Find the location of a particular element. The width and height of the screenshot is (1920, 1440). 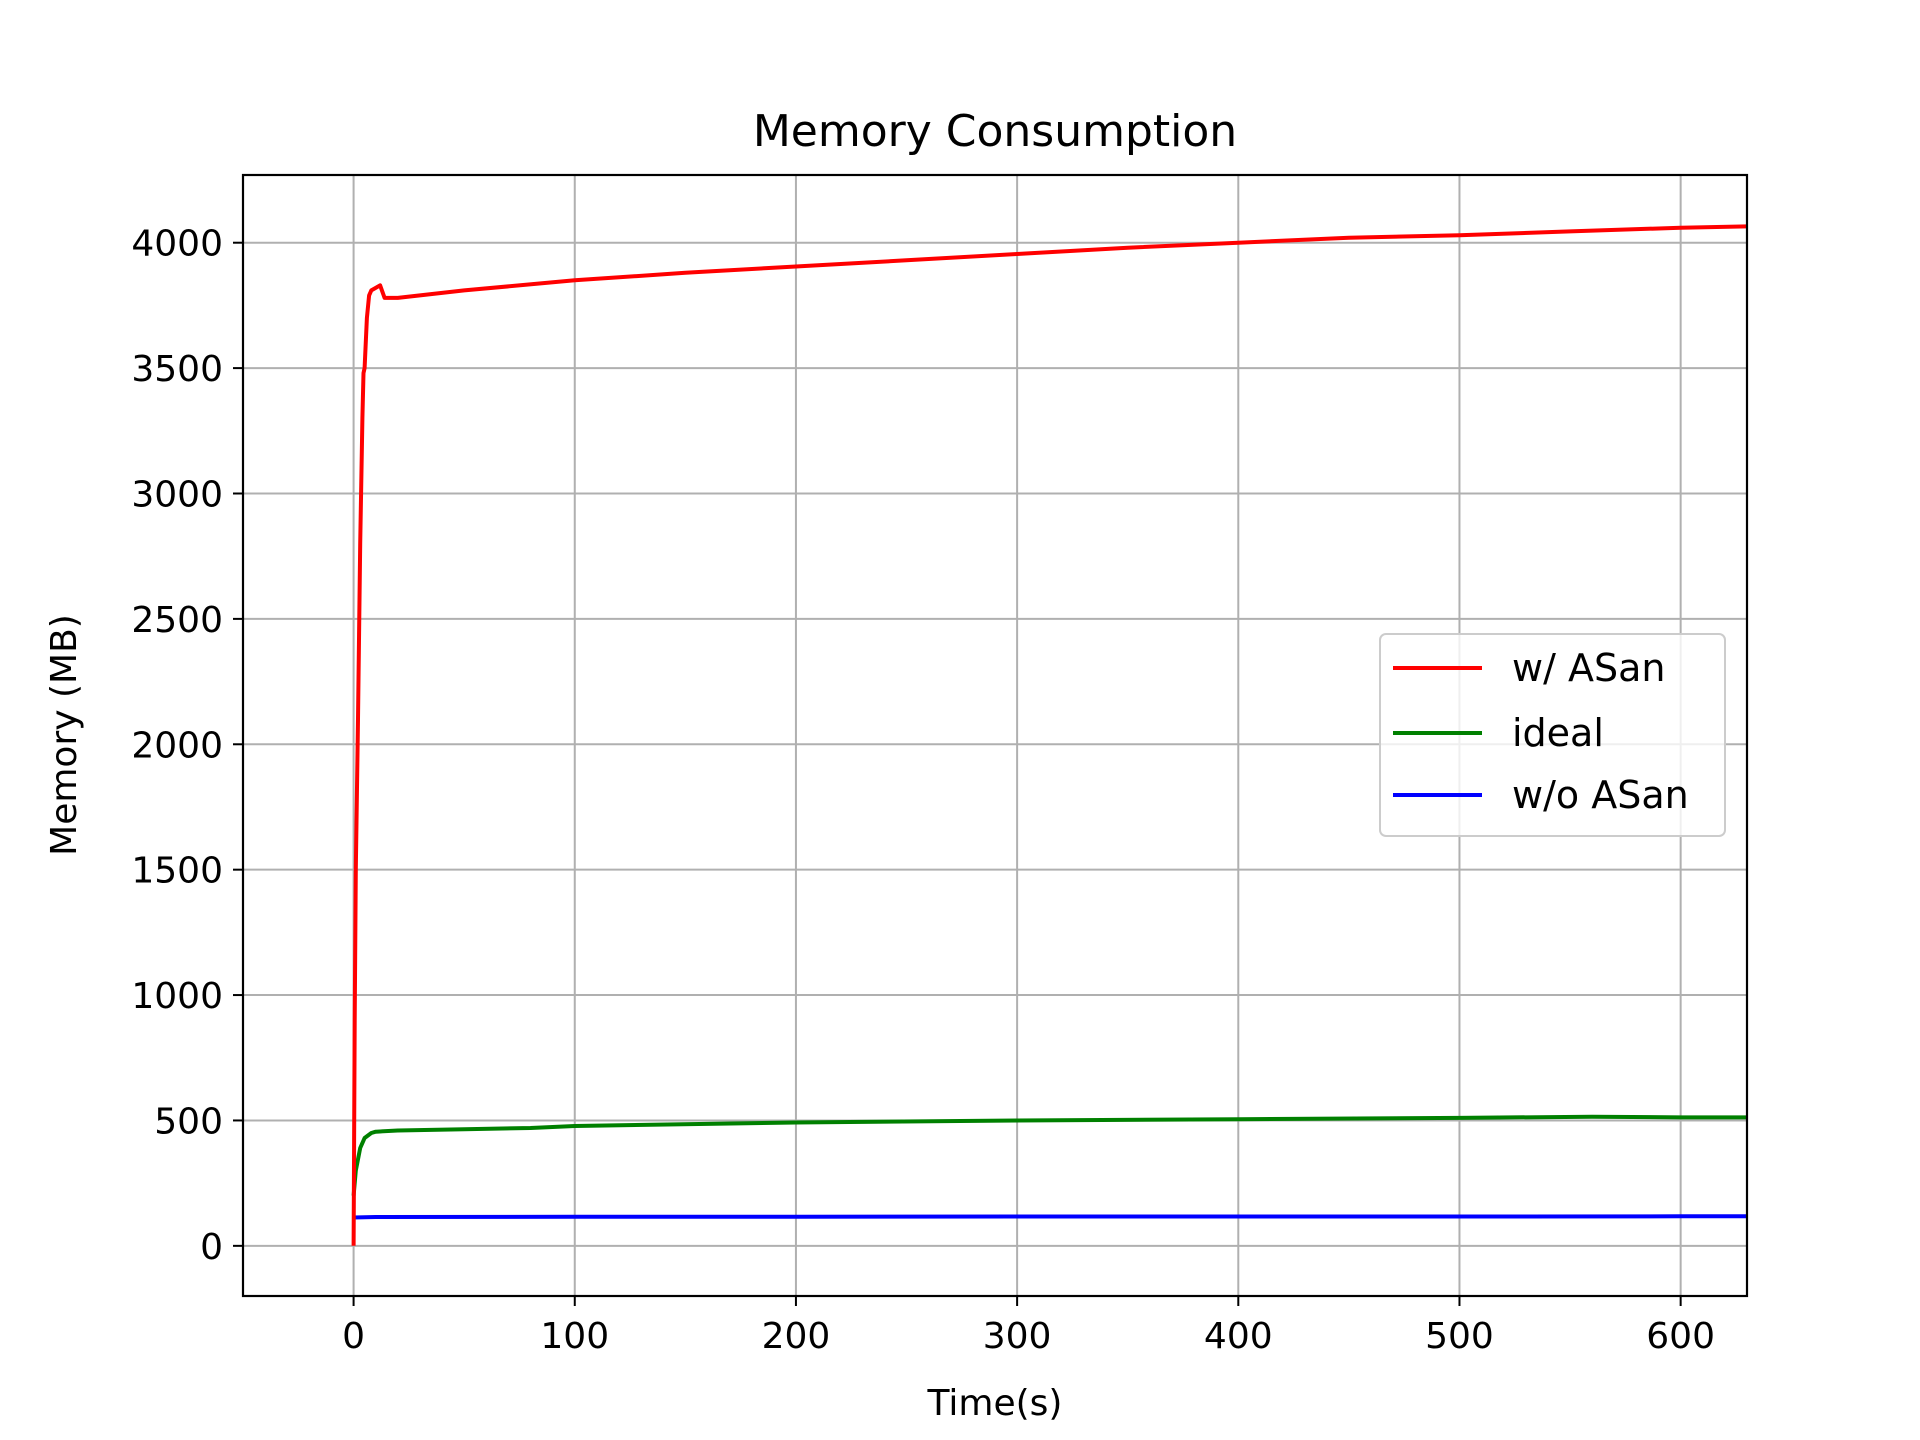

y-tick-label: 3500 is located at coordinates (177, 369).